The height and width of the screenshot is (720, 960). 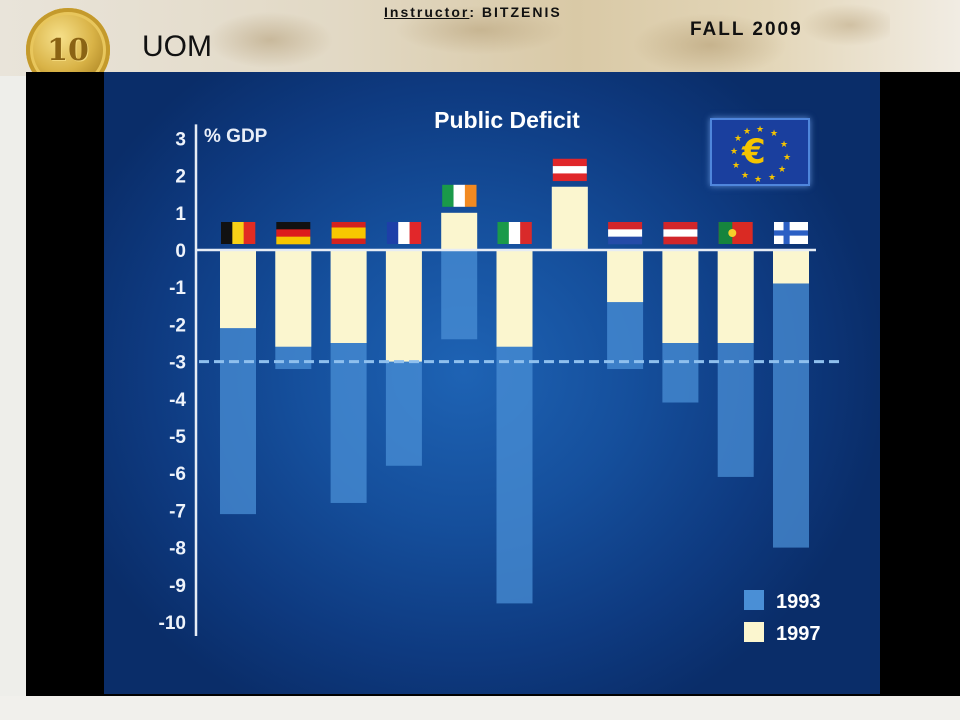 What do you see at coordinates (735, 233) in the screenshot?
I see `portugal-flag-icon` at bounding box center [735, 233].